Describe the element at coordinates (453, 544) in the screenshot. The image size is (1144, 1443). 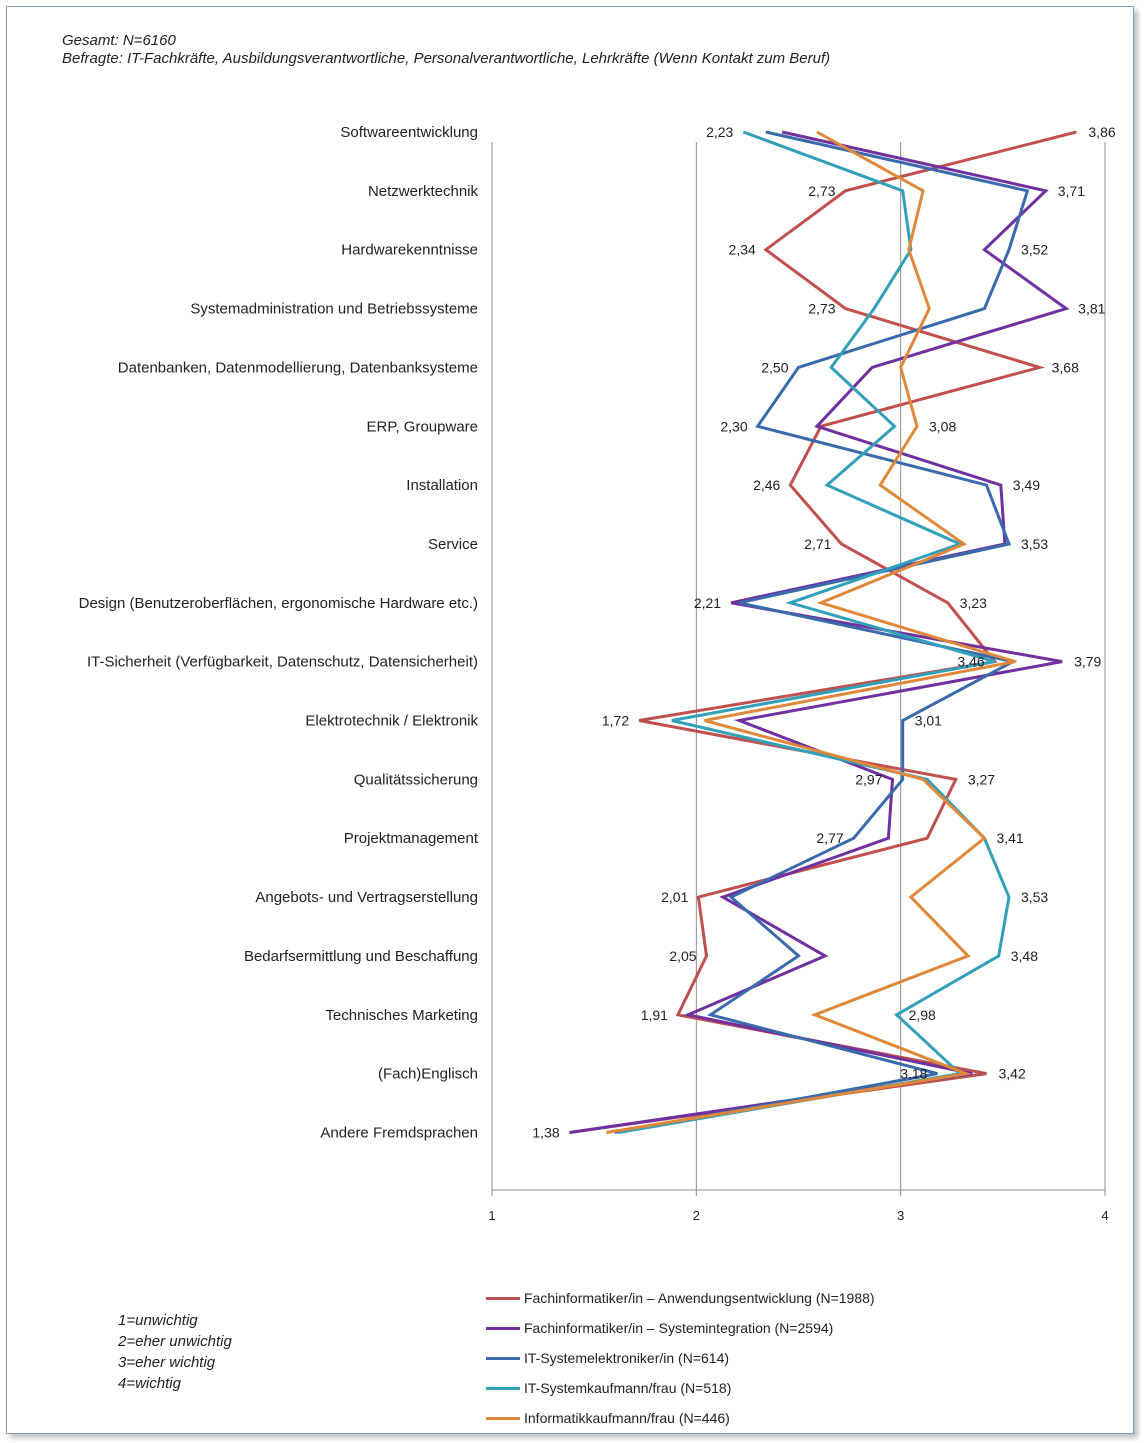
I see `category-label: Service` at that location.